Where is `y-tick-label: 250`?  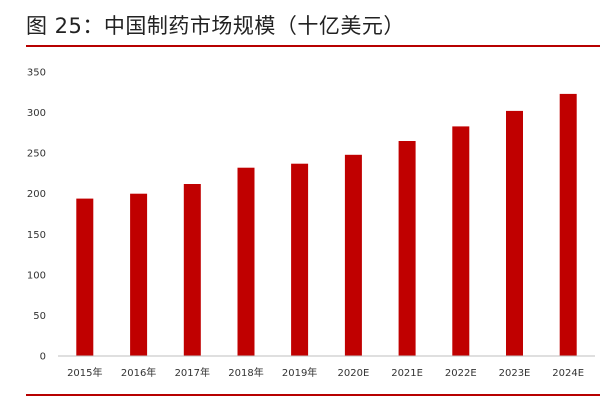
y-tick-label: 250 is located at coordinates (36, 154).